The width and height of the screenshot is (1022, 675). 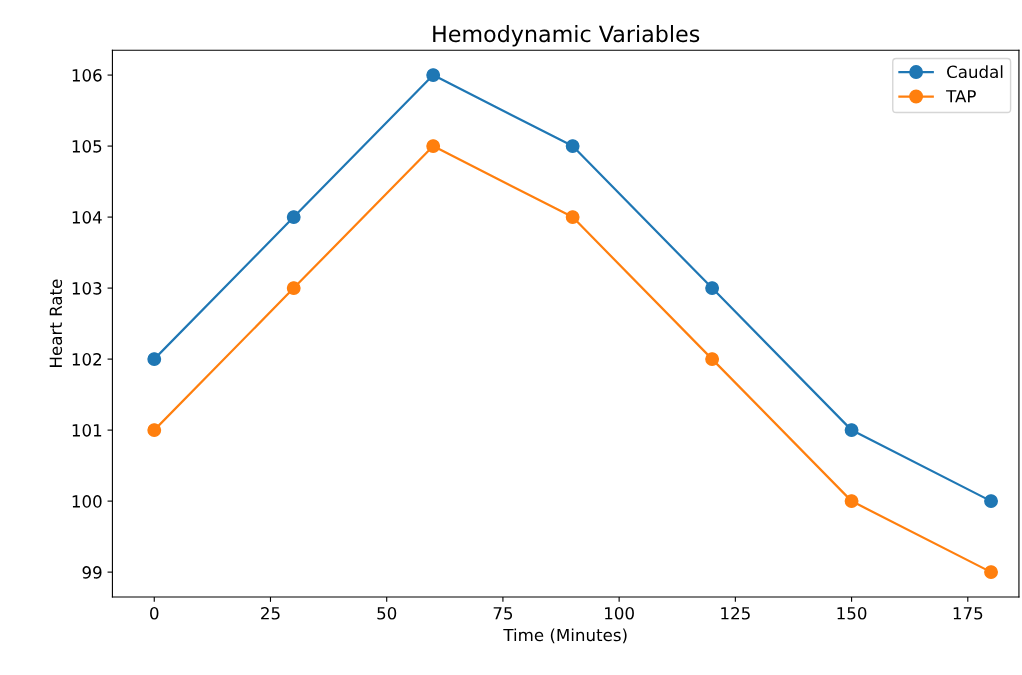 I want to click on y-tick-label: 104, so click(x=87, y=217).